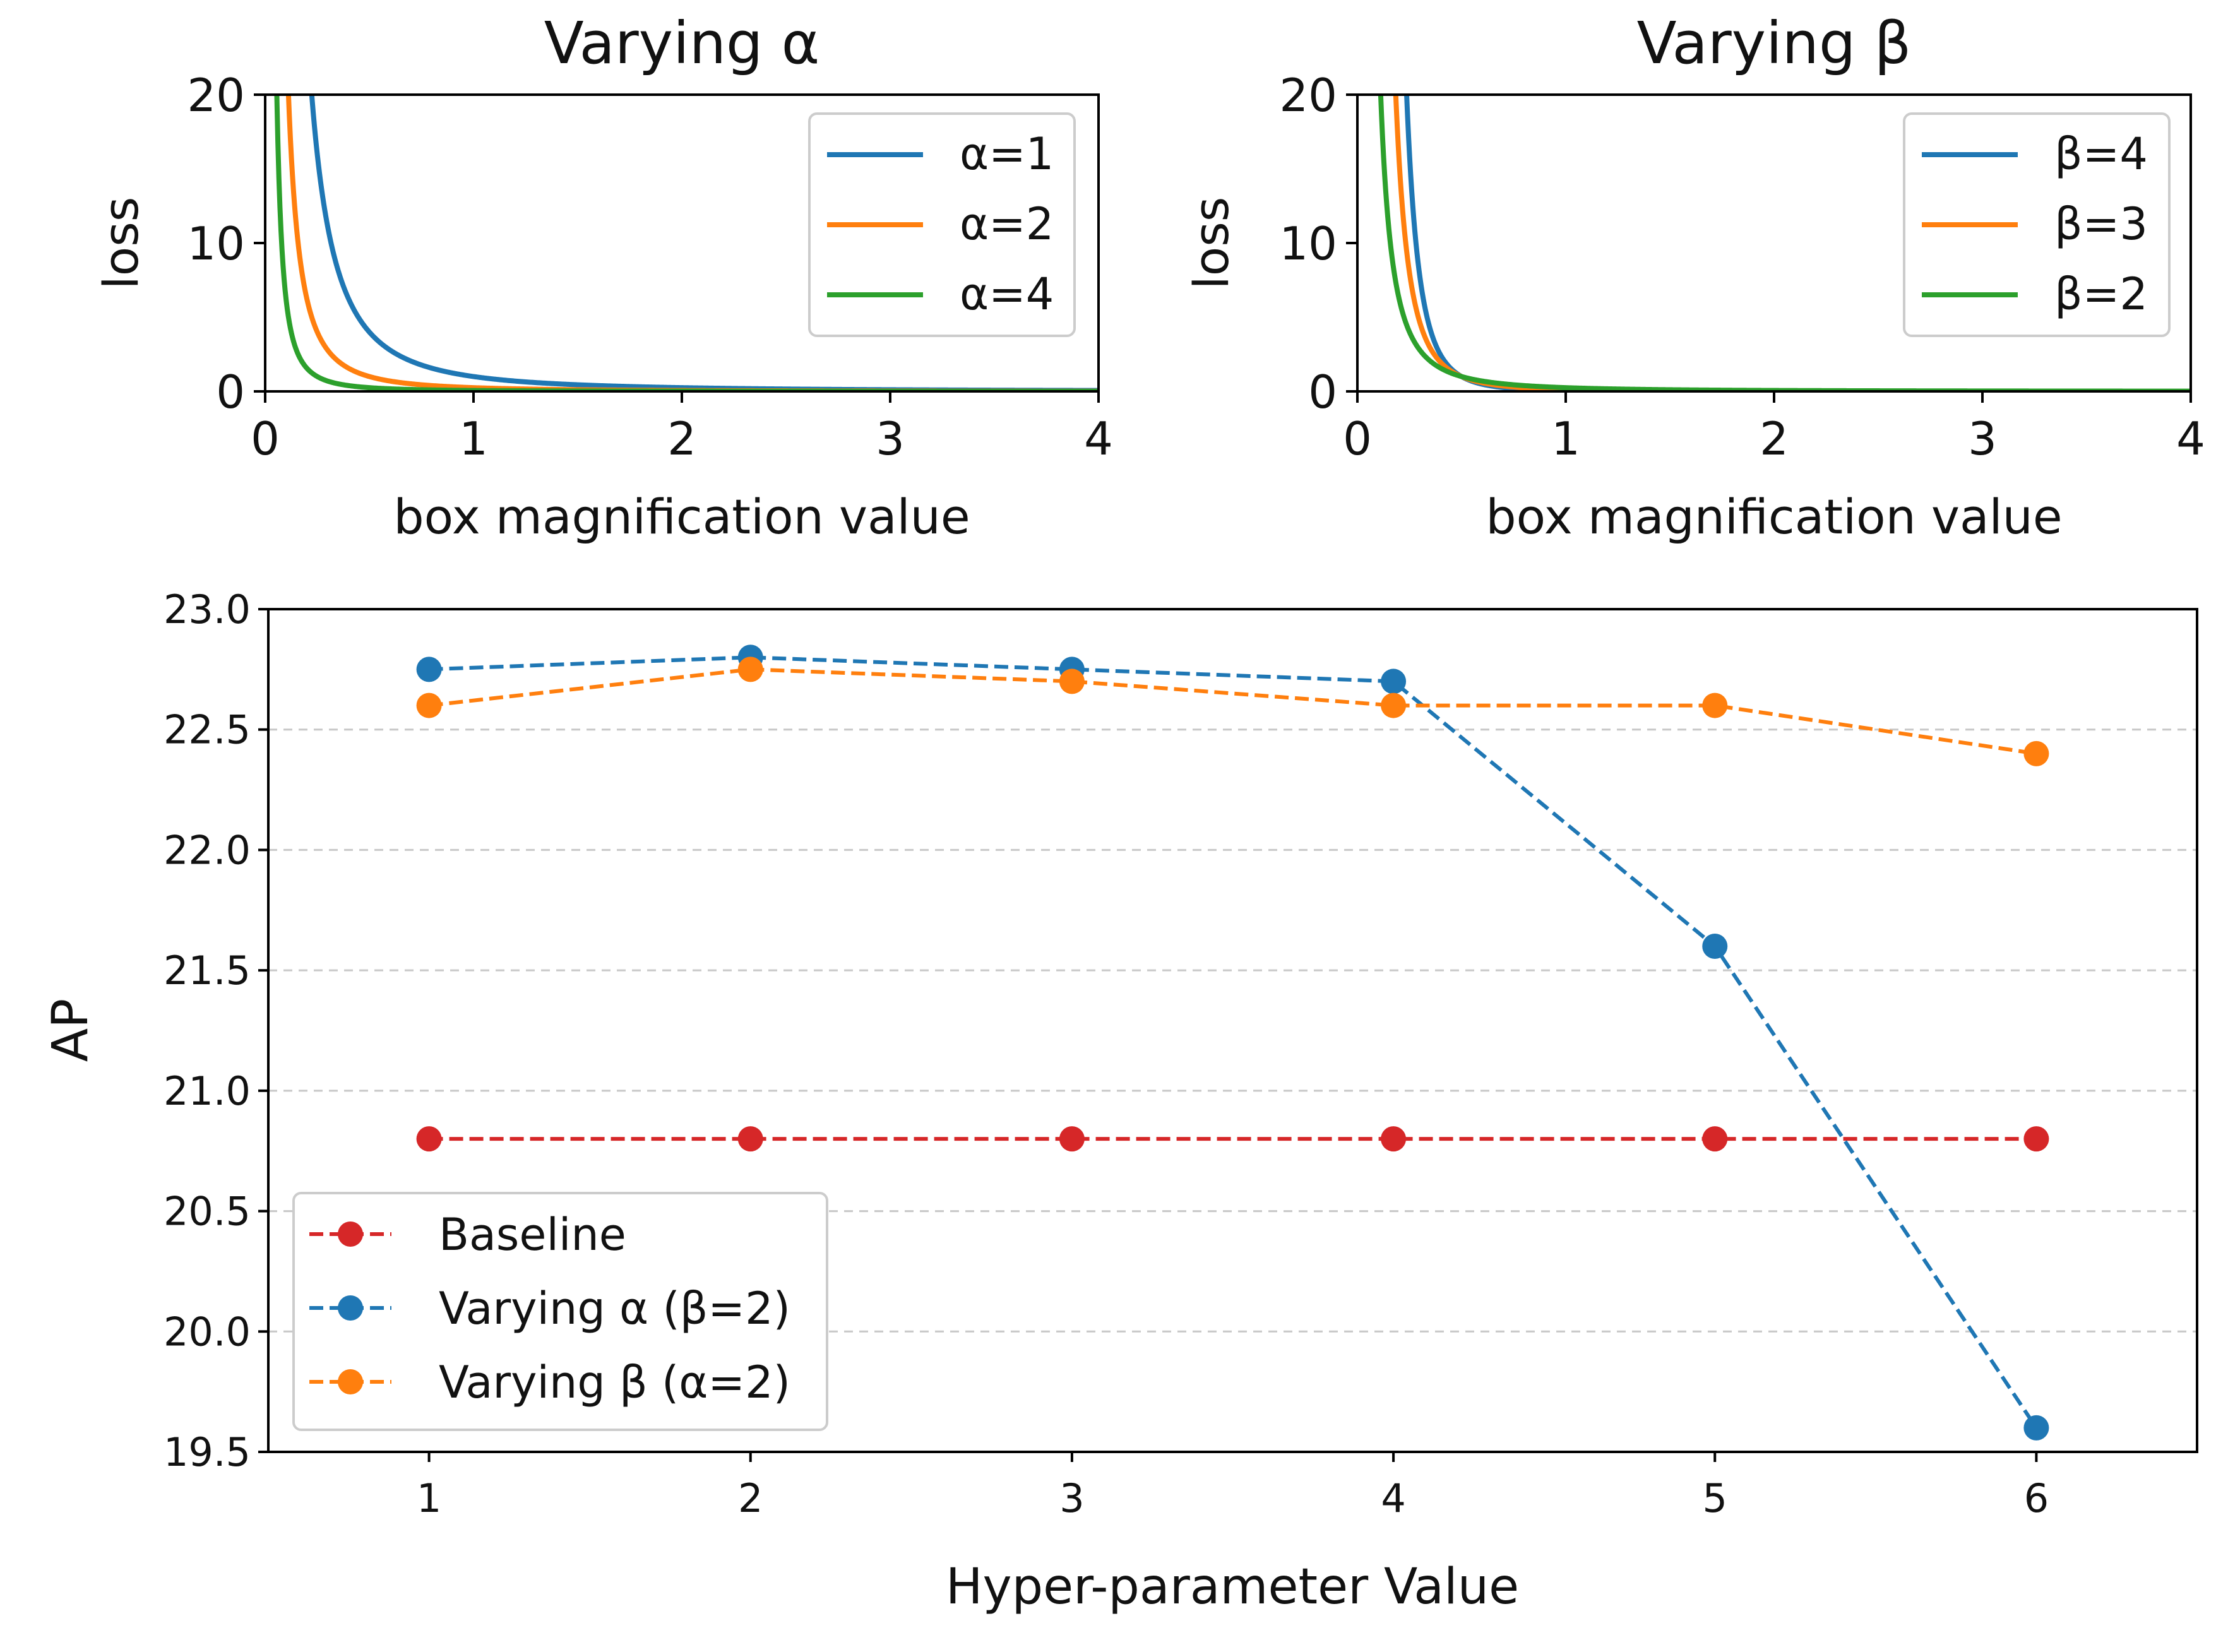  I want to click on legend-label: Baseline, so click(532, 1235).